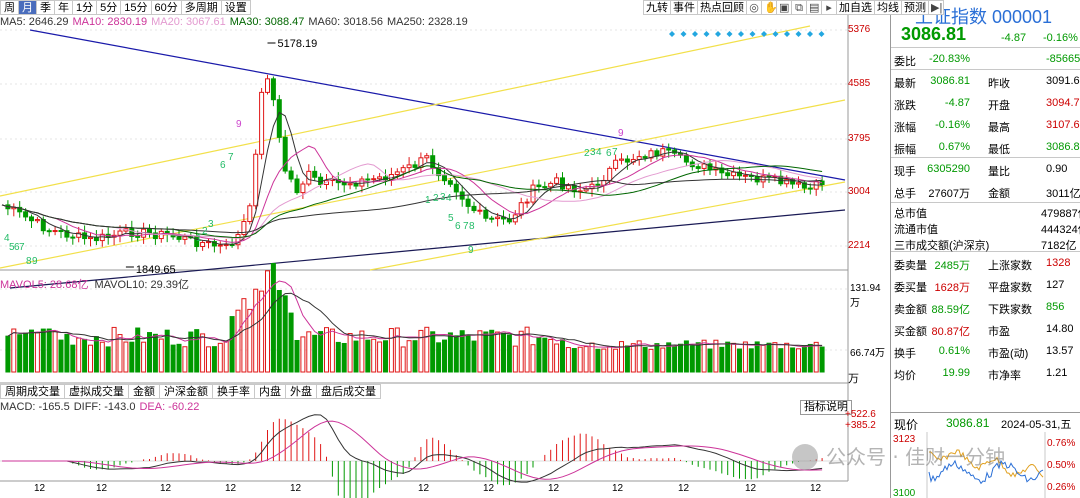 This screenshot has height=498, width=1080. I want to click on period-tab: 年, so click(64, 7).